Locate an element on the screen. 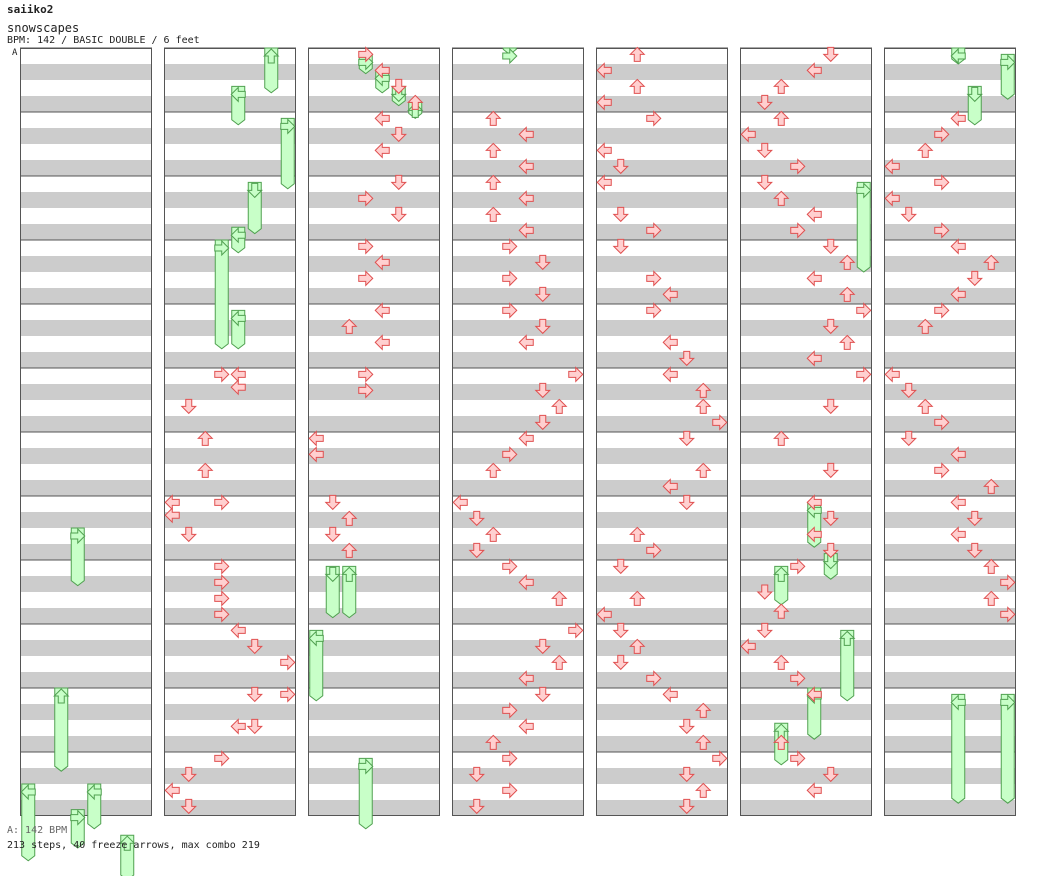  chart-column is located at coordinates (230, 431).